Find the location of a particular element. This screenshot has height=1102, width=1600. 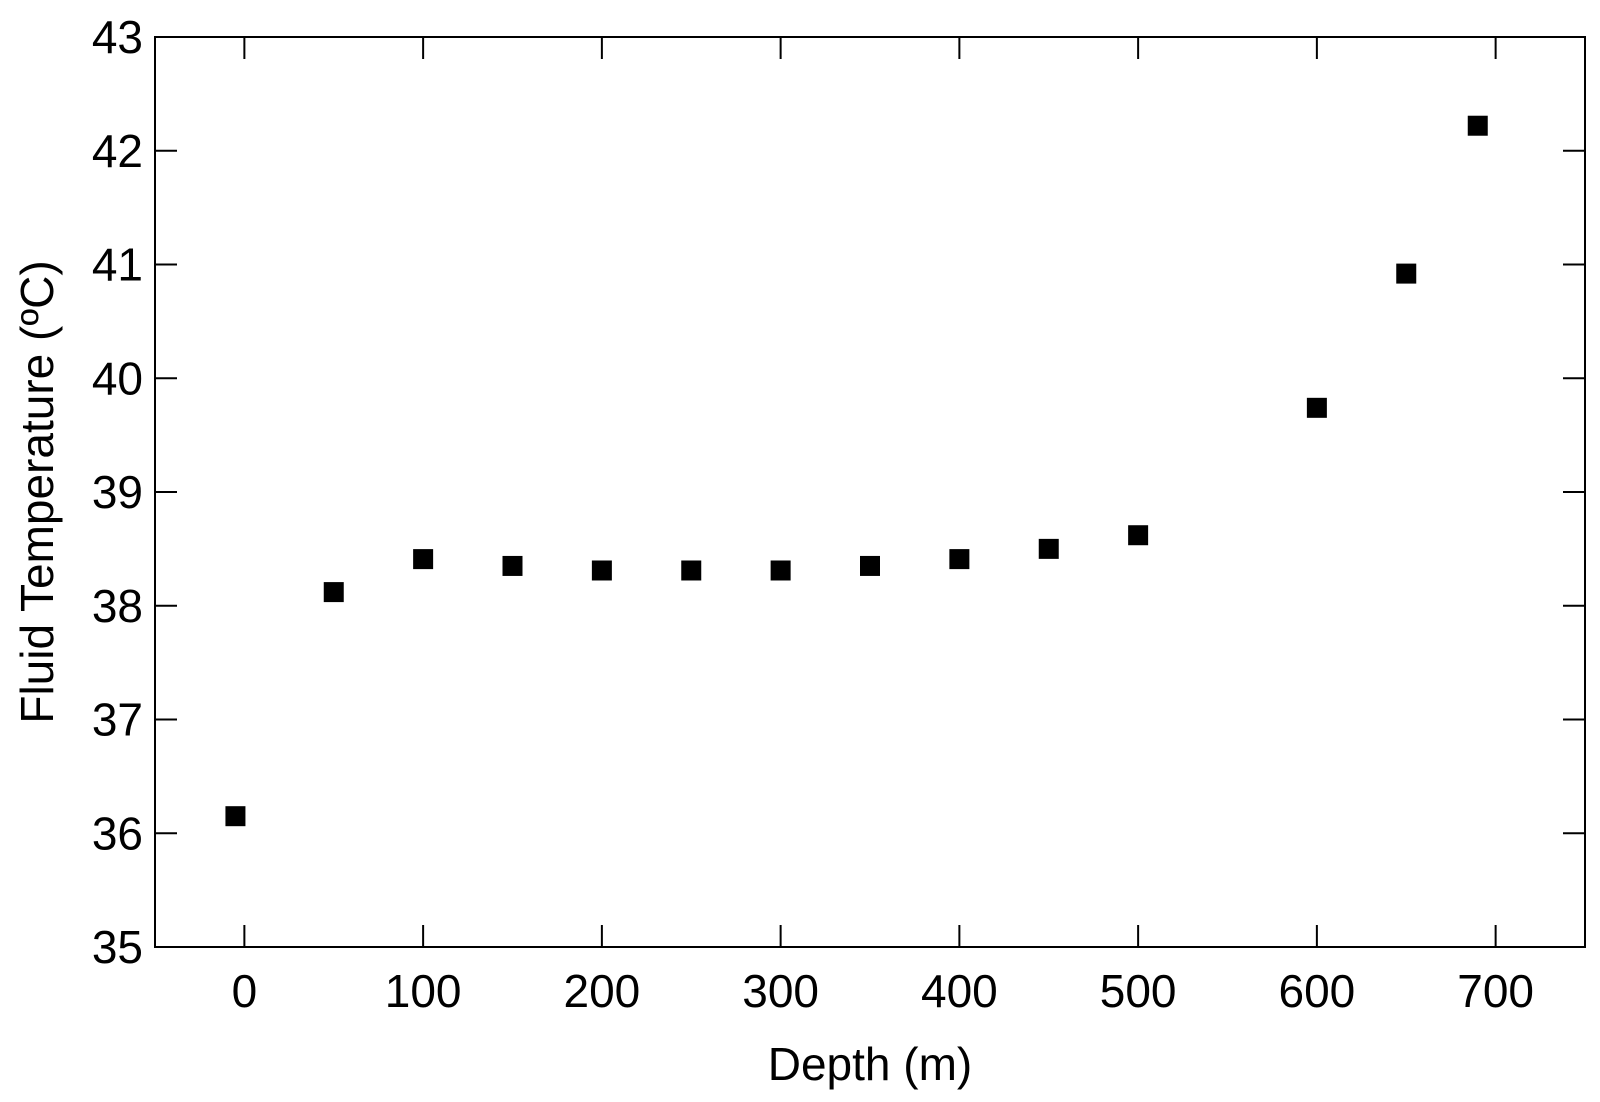

x-tick-label: 200 is located at coordinates (602, 991).